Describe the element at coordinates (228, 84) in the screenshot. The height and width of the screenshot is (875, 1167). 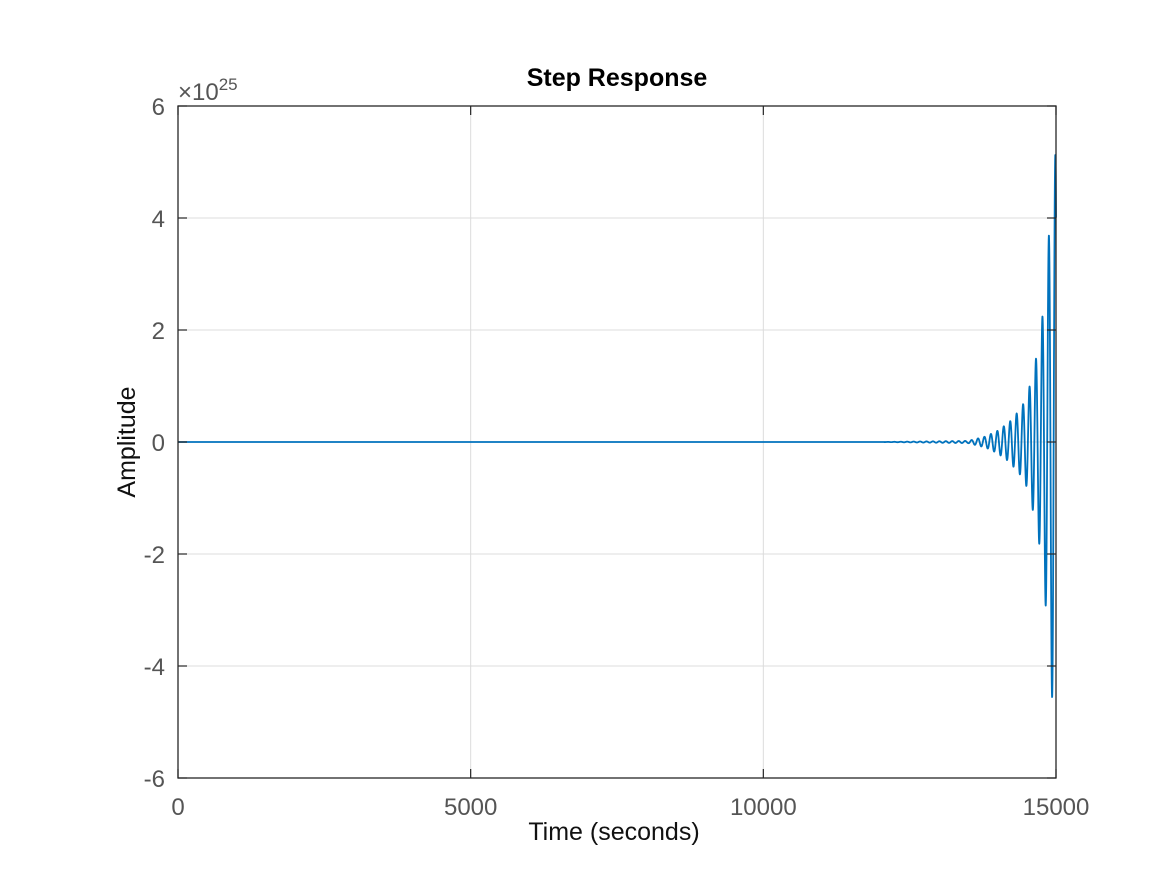
I see `y-axis-exponent-power: 25` at that location.